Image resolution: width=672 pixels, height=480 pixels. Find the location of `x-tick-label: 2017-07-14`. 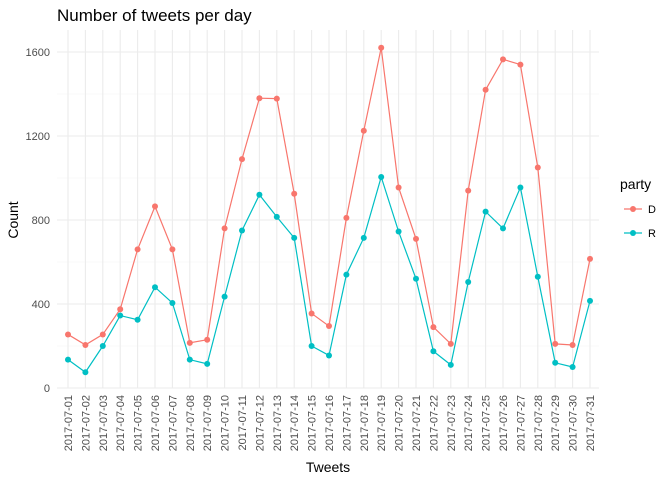

x-tick-label: 2017-07-14 is located at coordinates (295, 423).